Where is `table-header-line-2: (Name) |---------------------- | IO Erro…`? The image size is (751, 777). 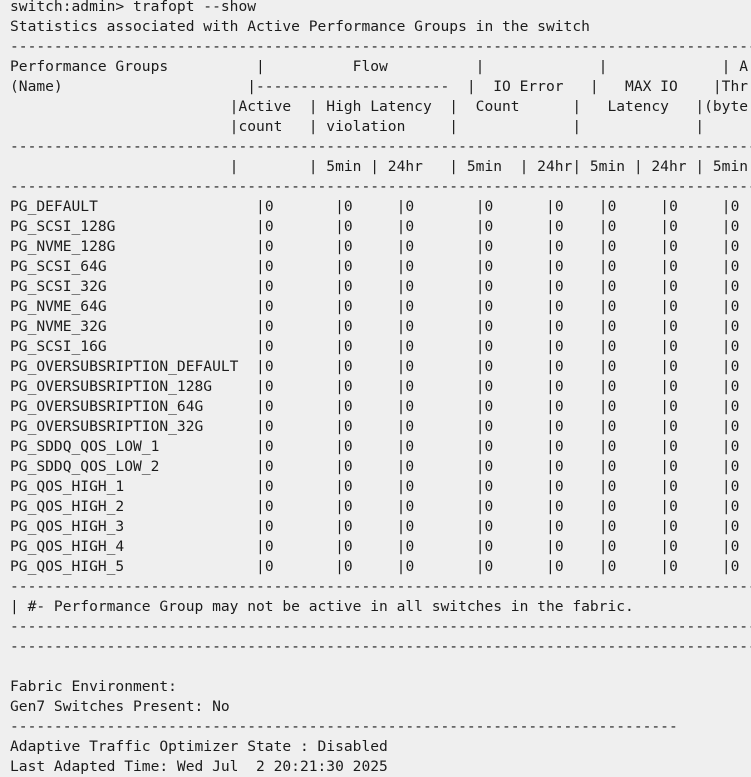
table-header-line-2: (Name) |---------------------- | IO Erro… is located at coordinates (379, 86).